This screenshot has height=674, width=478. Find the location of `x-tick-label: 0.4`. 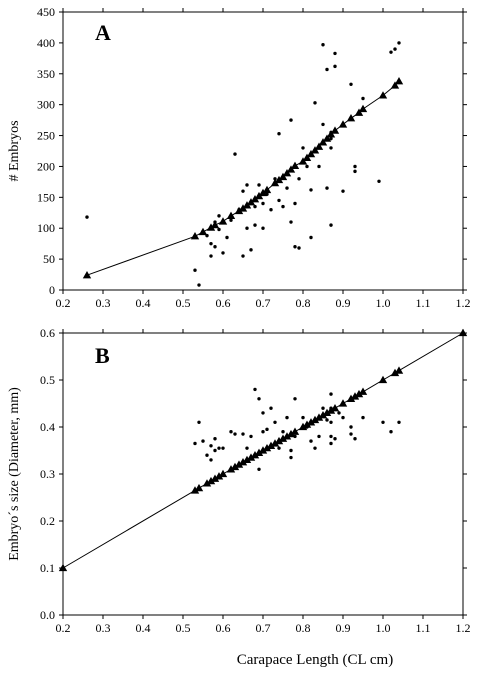

x-tick-label: 0.4 is located at coordinates (143, 303).